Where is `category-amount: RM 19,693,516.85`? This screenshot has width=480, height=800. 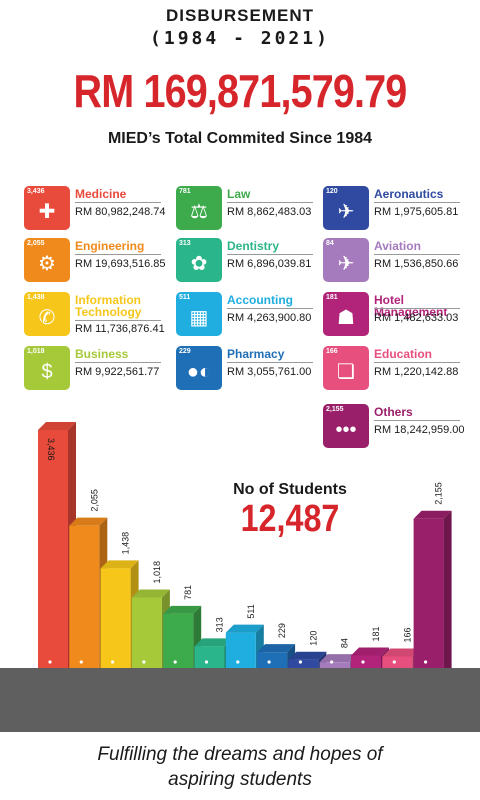 category-amount: RM 19,693,516.85 is located at coordinates (120, 264).